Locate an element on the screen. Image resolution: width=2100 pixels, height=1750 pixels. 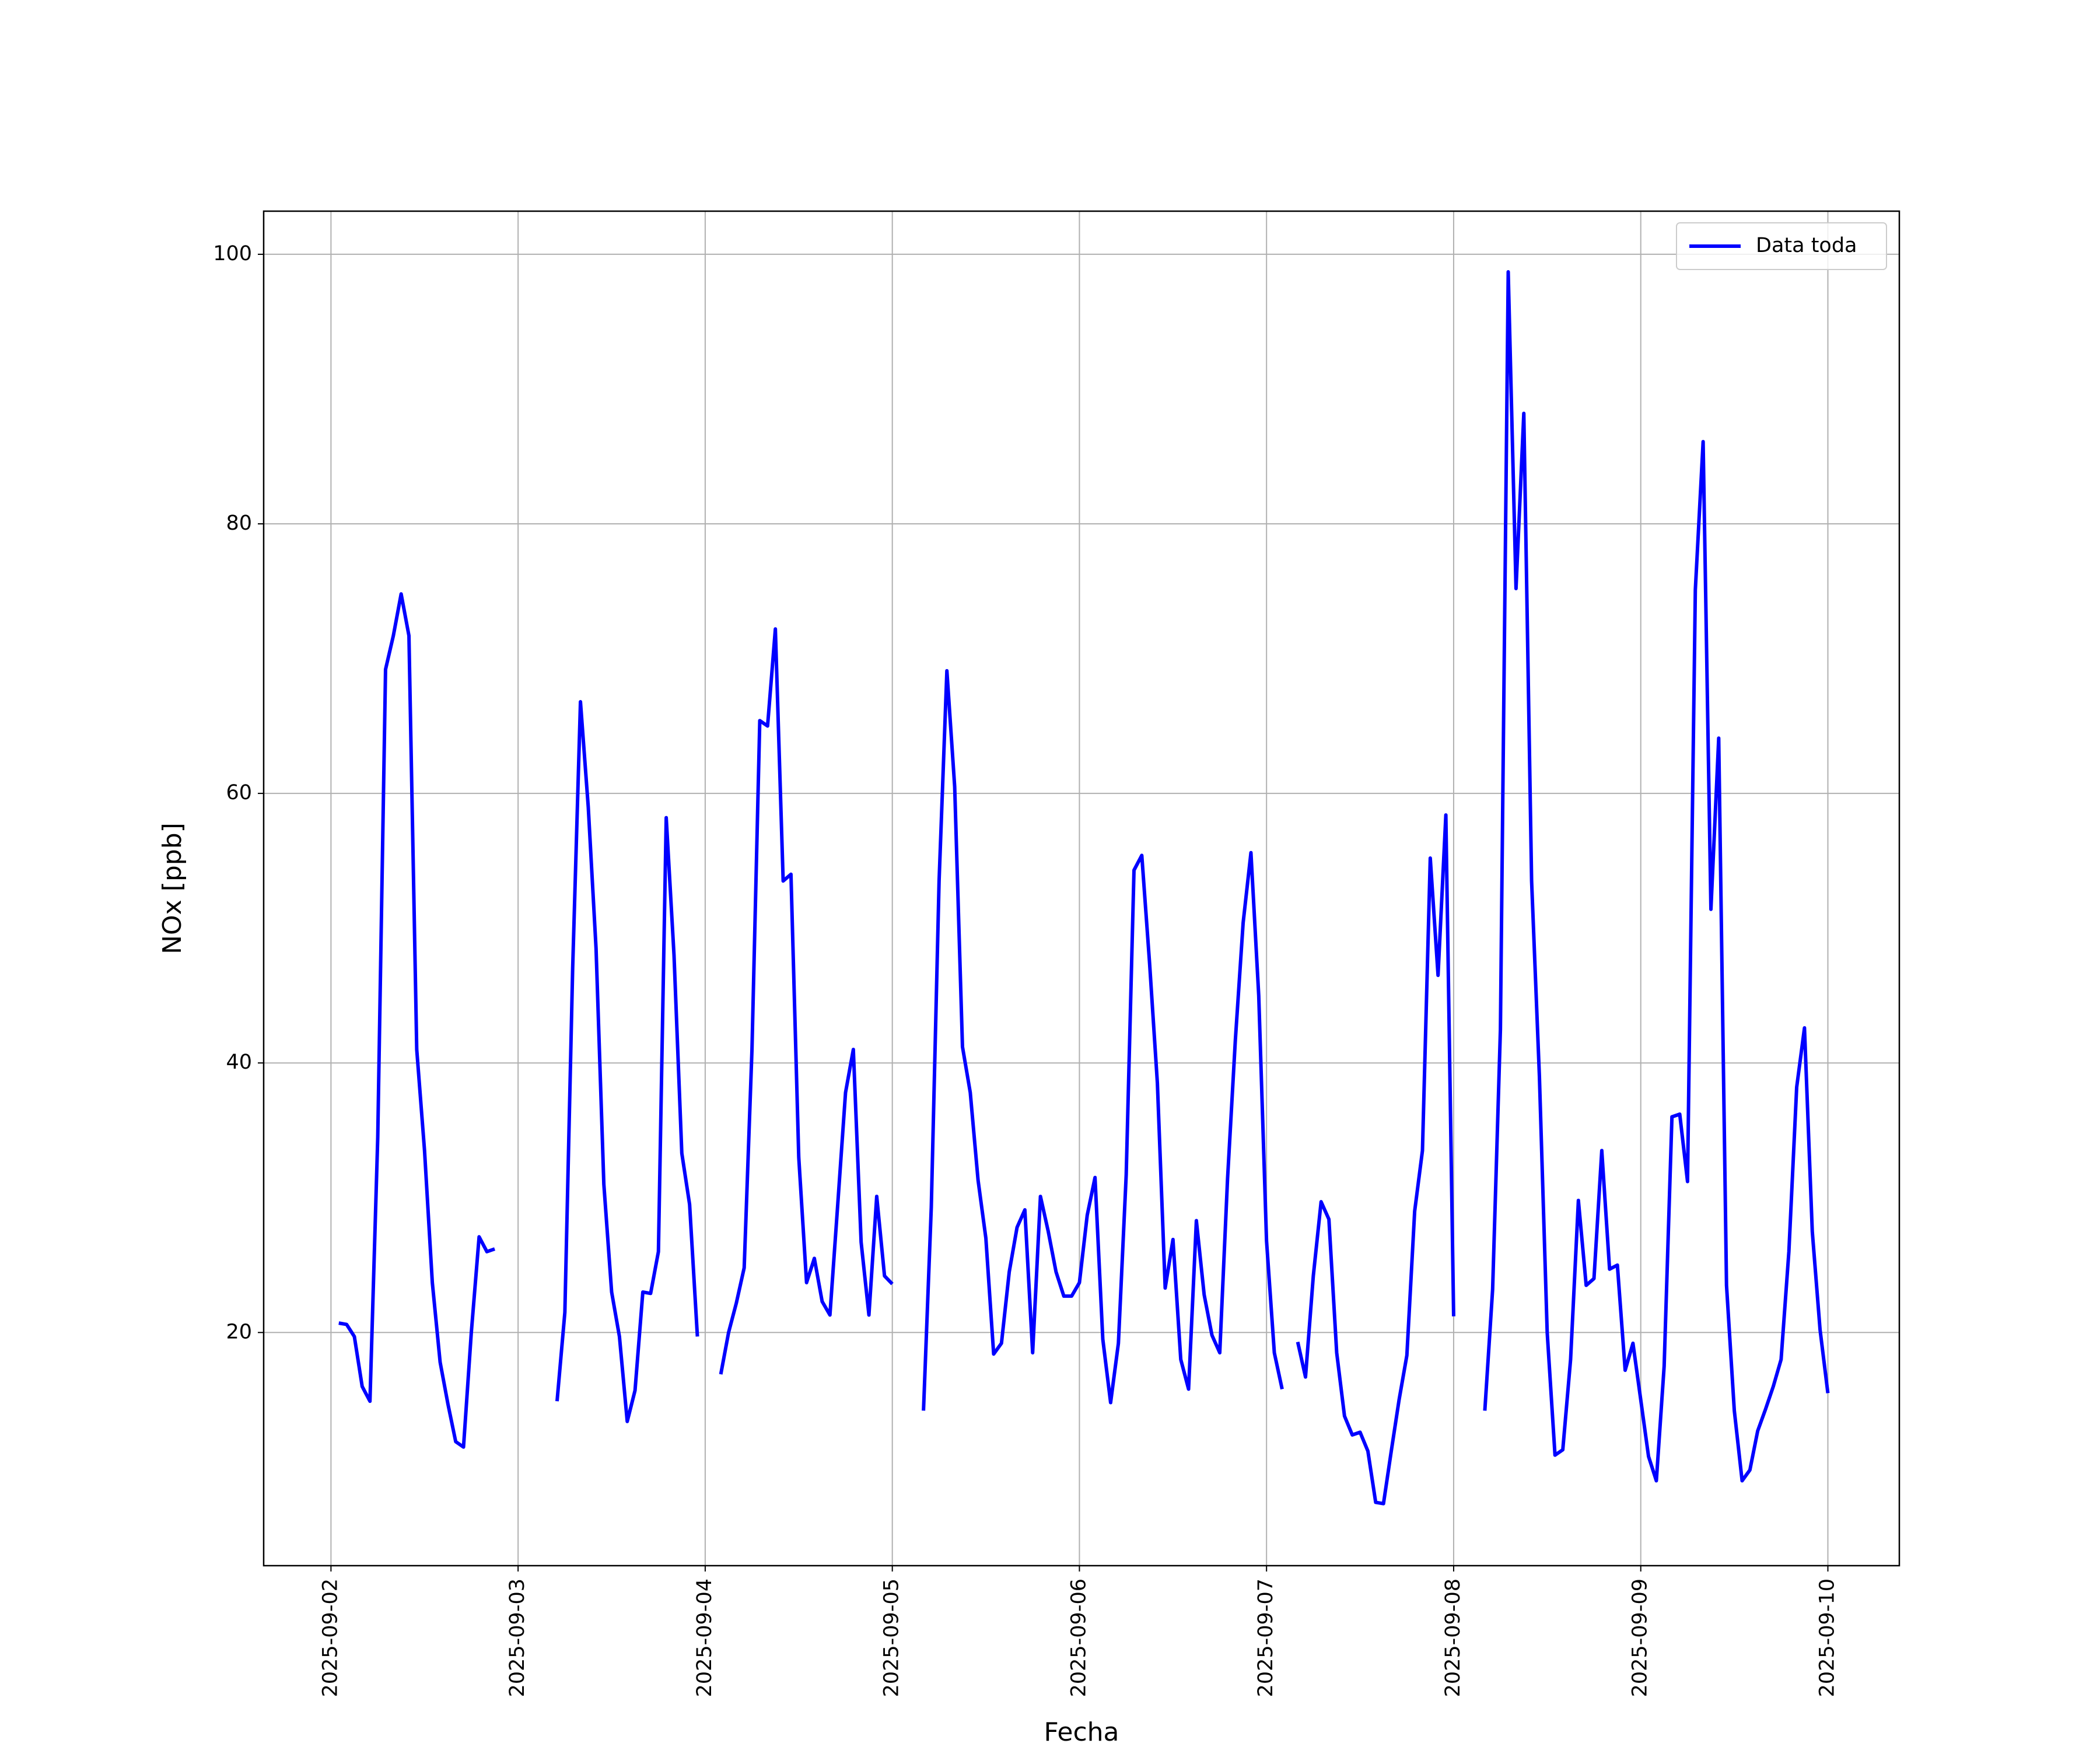
y-tick-label: 80 is located at coordinates (239, 523).